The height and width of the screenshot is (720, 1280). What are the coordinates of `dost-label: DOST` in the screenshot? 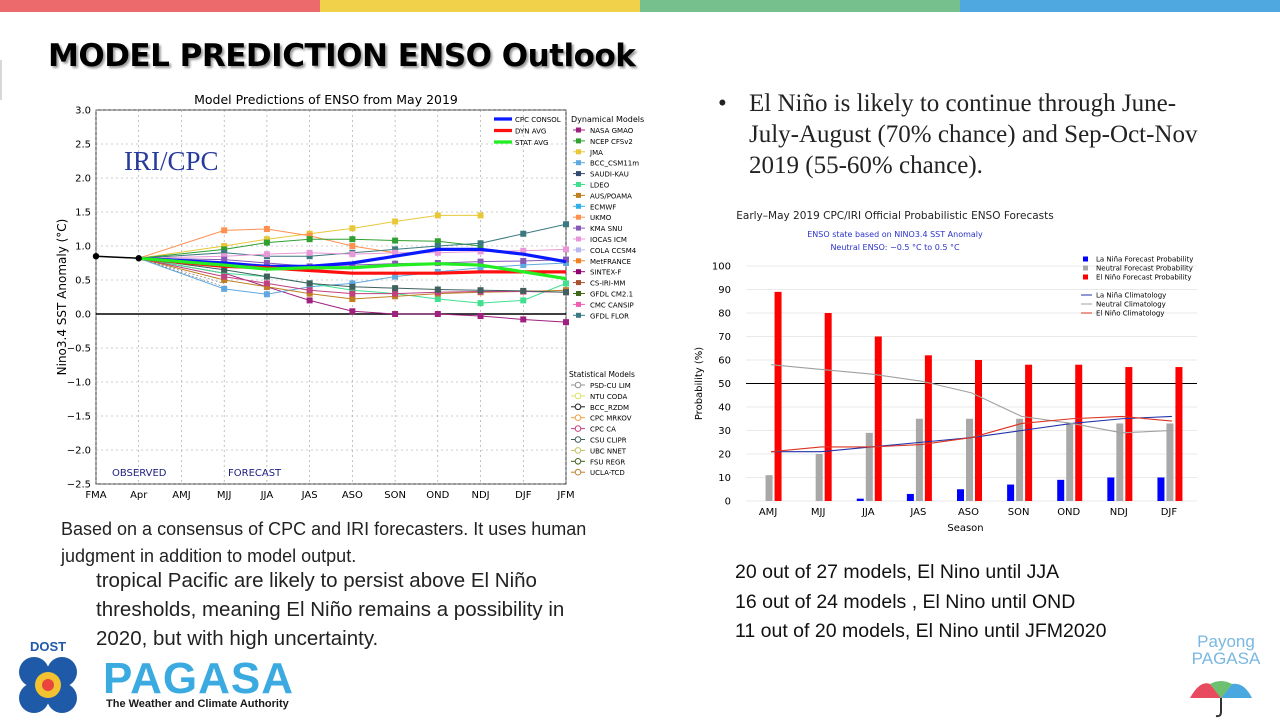 It's located at (48, 646).